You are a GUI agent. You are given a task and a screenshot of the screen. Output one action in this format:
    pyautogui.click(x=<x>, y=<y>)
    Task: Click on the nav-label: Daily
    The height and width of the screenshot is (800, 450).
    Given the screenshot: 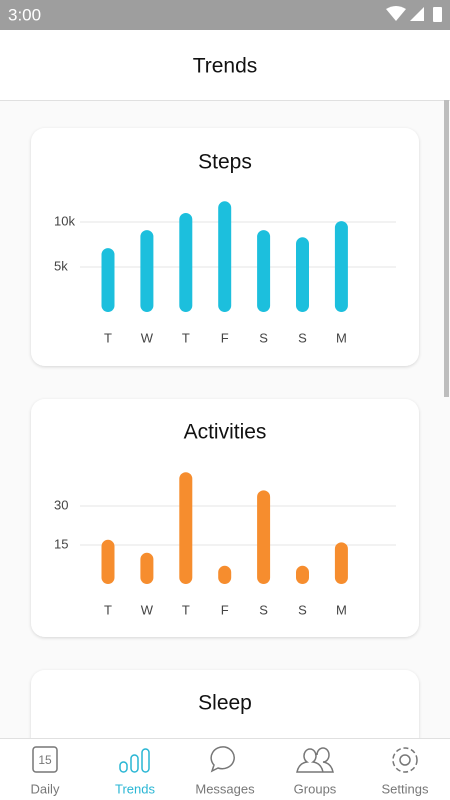 What is the action you would take?
    pyautogui.click(x=45, y=788)
    